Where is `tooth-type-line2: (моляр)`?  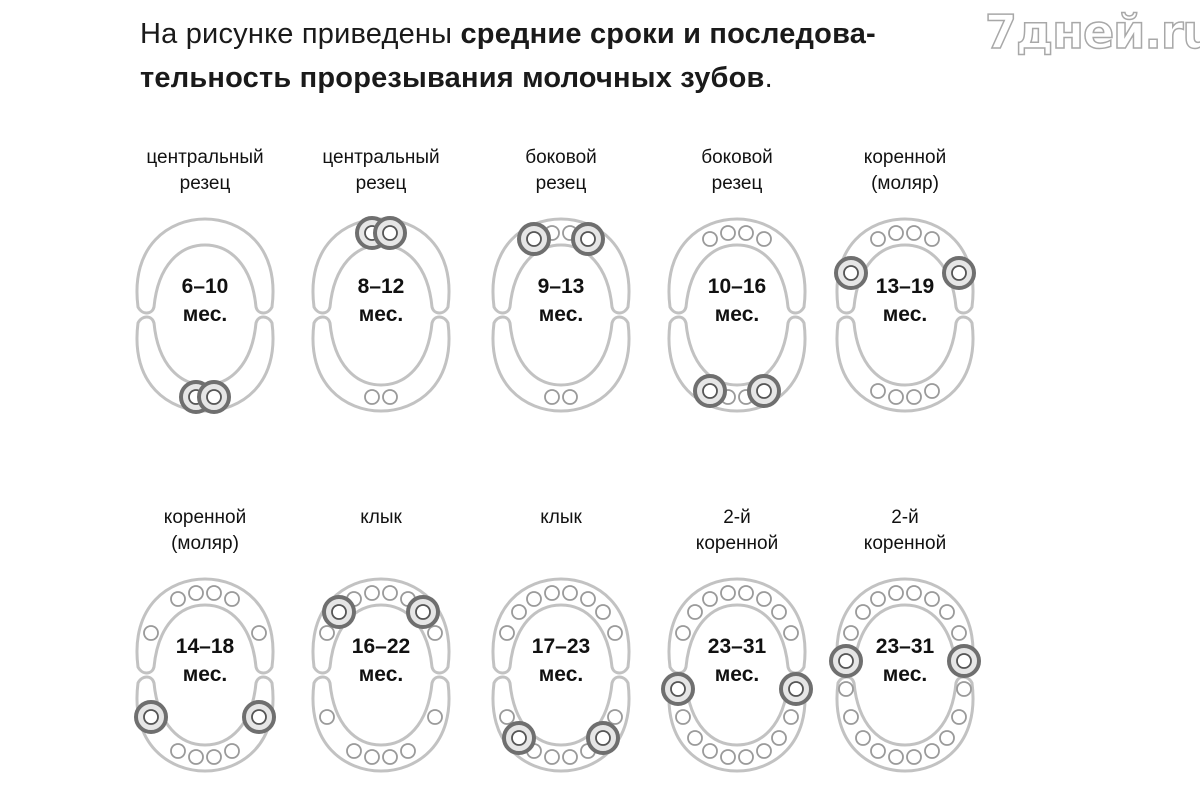
tooth-type-line2: (моляр) is located at coordinates (205, 543).